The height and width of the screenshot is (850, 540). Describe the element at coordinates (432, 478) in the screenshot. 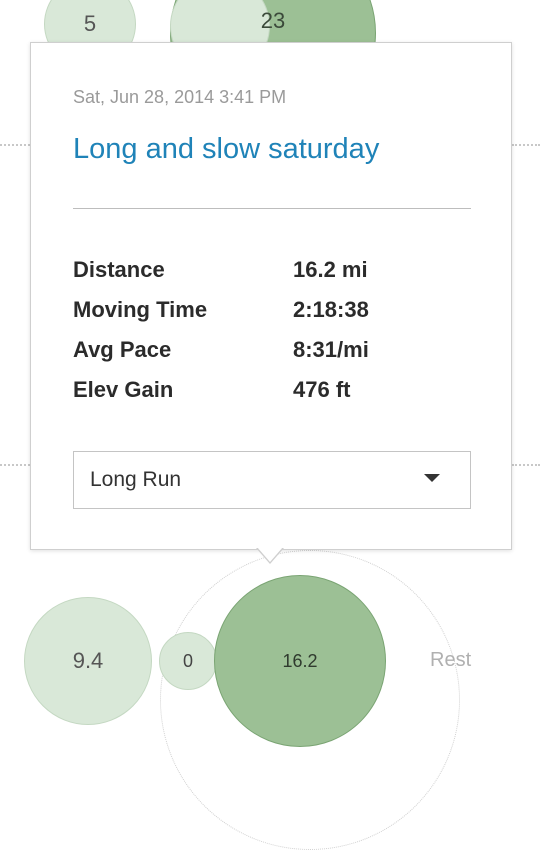

I see `caret-down-icon` at that location.